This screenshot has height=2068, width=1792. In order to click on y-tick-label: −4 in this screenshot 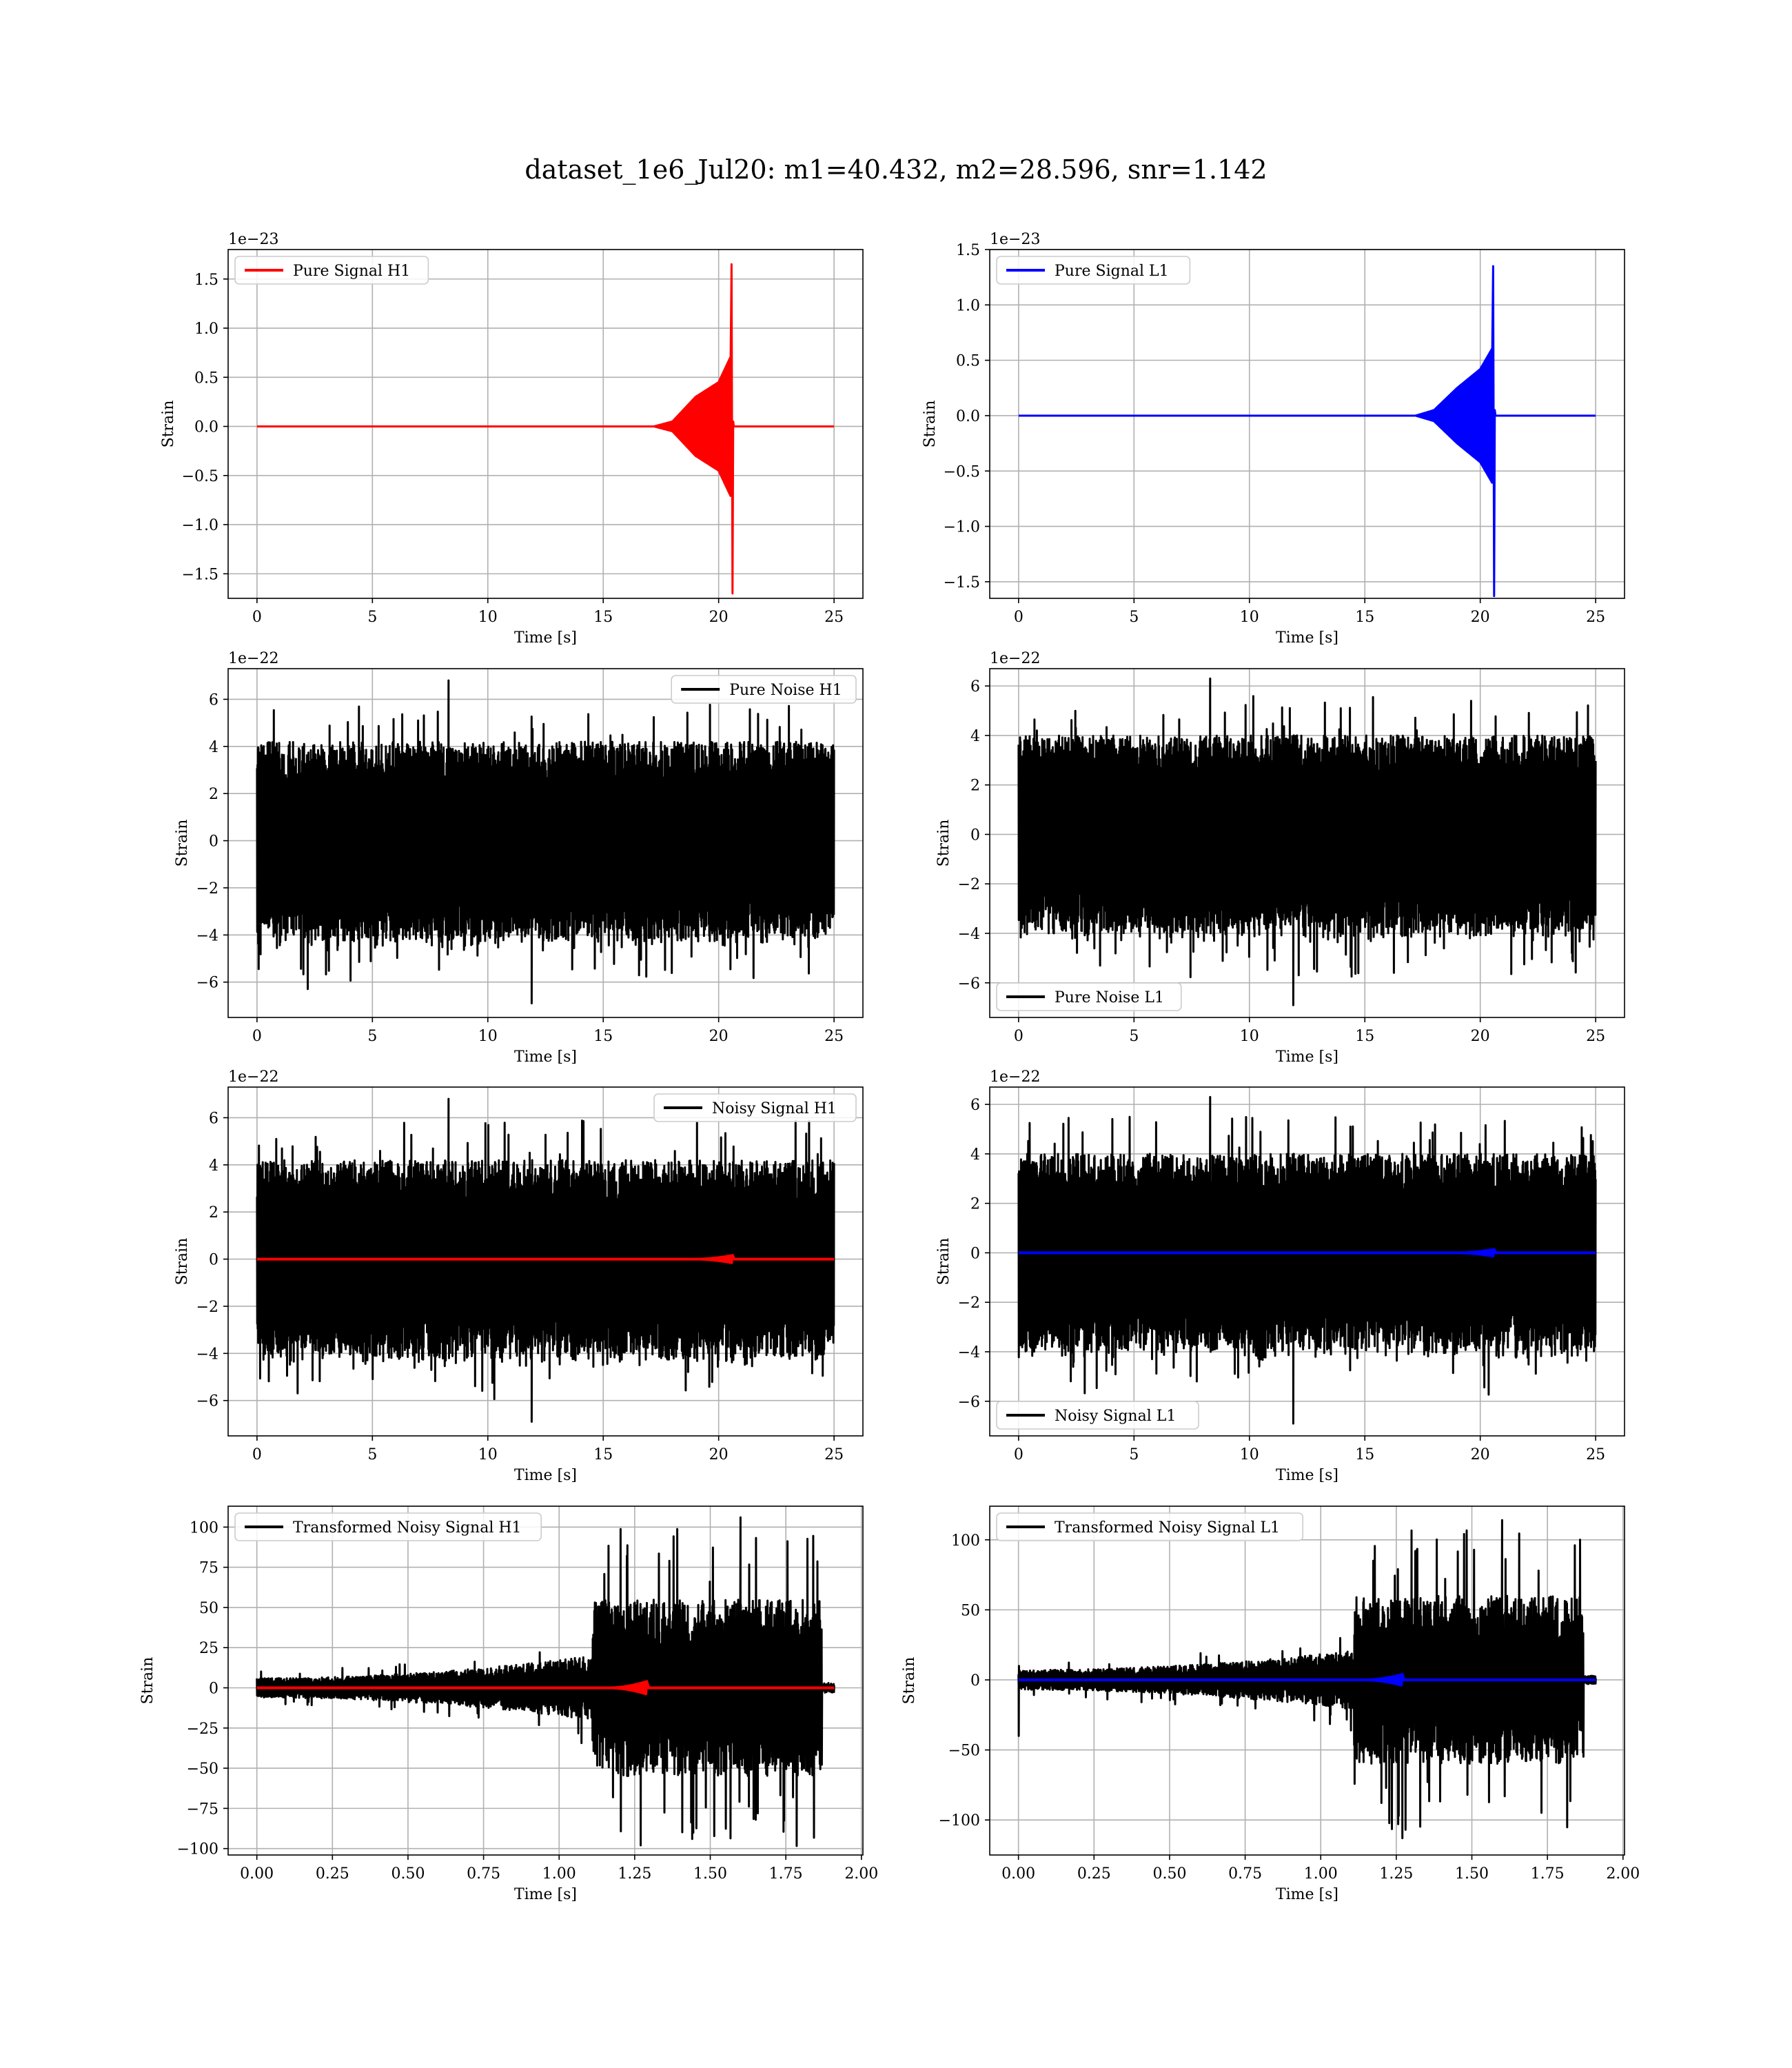, I will do `click(207, 1354)`.